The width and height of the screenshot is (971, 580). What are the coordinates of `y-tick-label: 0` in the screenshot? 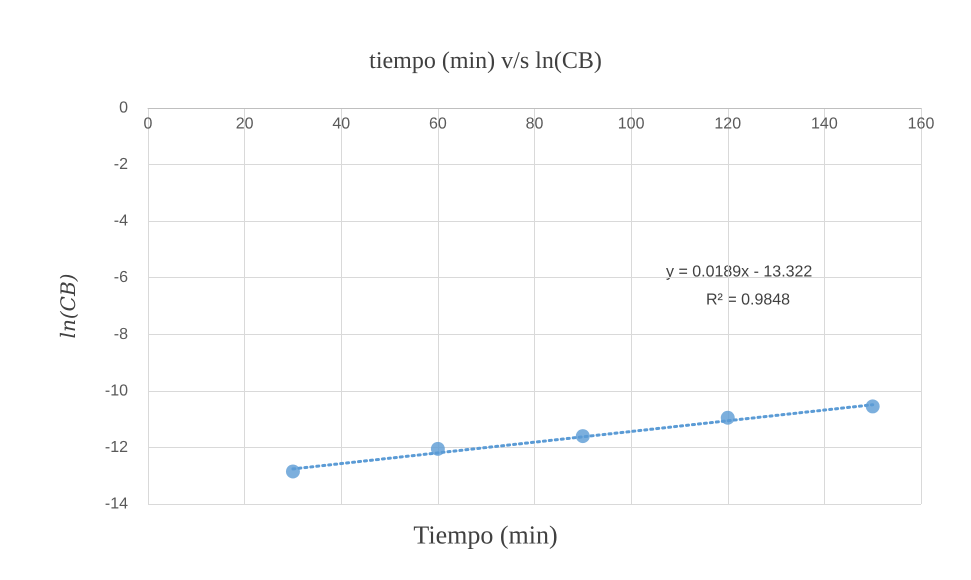 It's located at (123, 108).